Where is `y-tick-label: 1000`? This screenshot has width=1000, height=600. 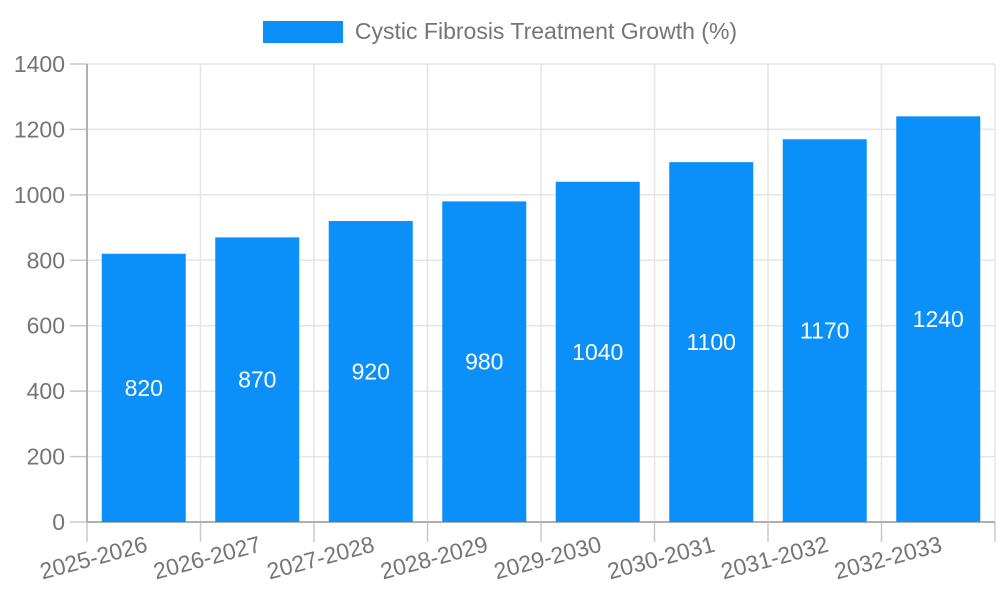
y-tick-label: 1000 is located at coordinates (39, 195).